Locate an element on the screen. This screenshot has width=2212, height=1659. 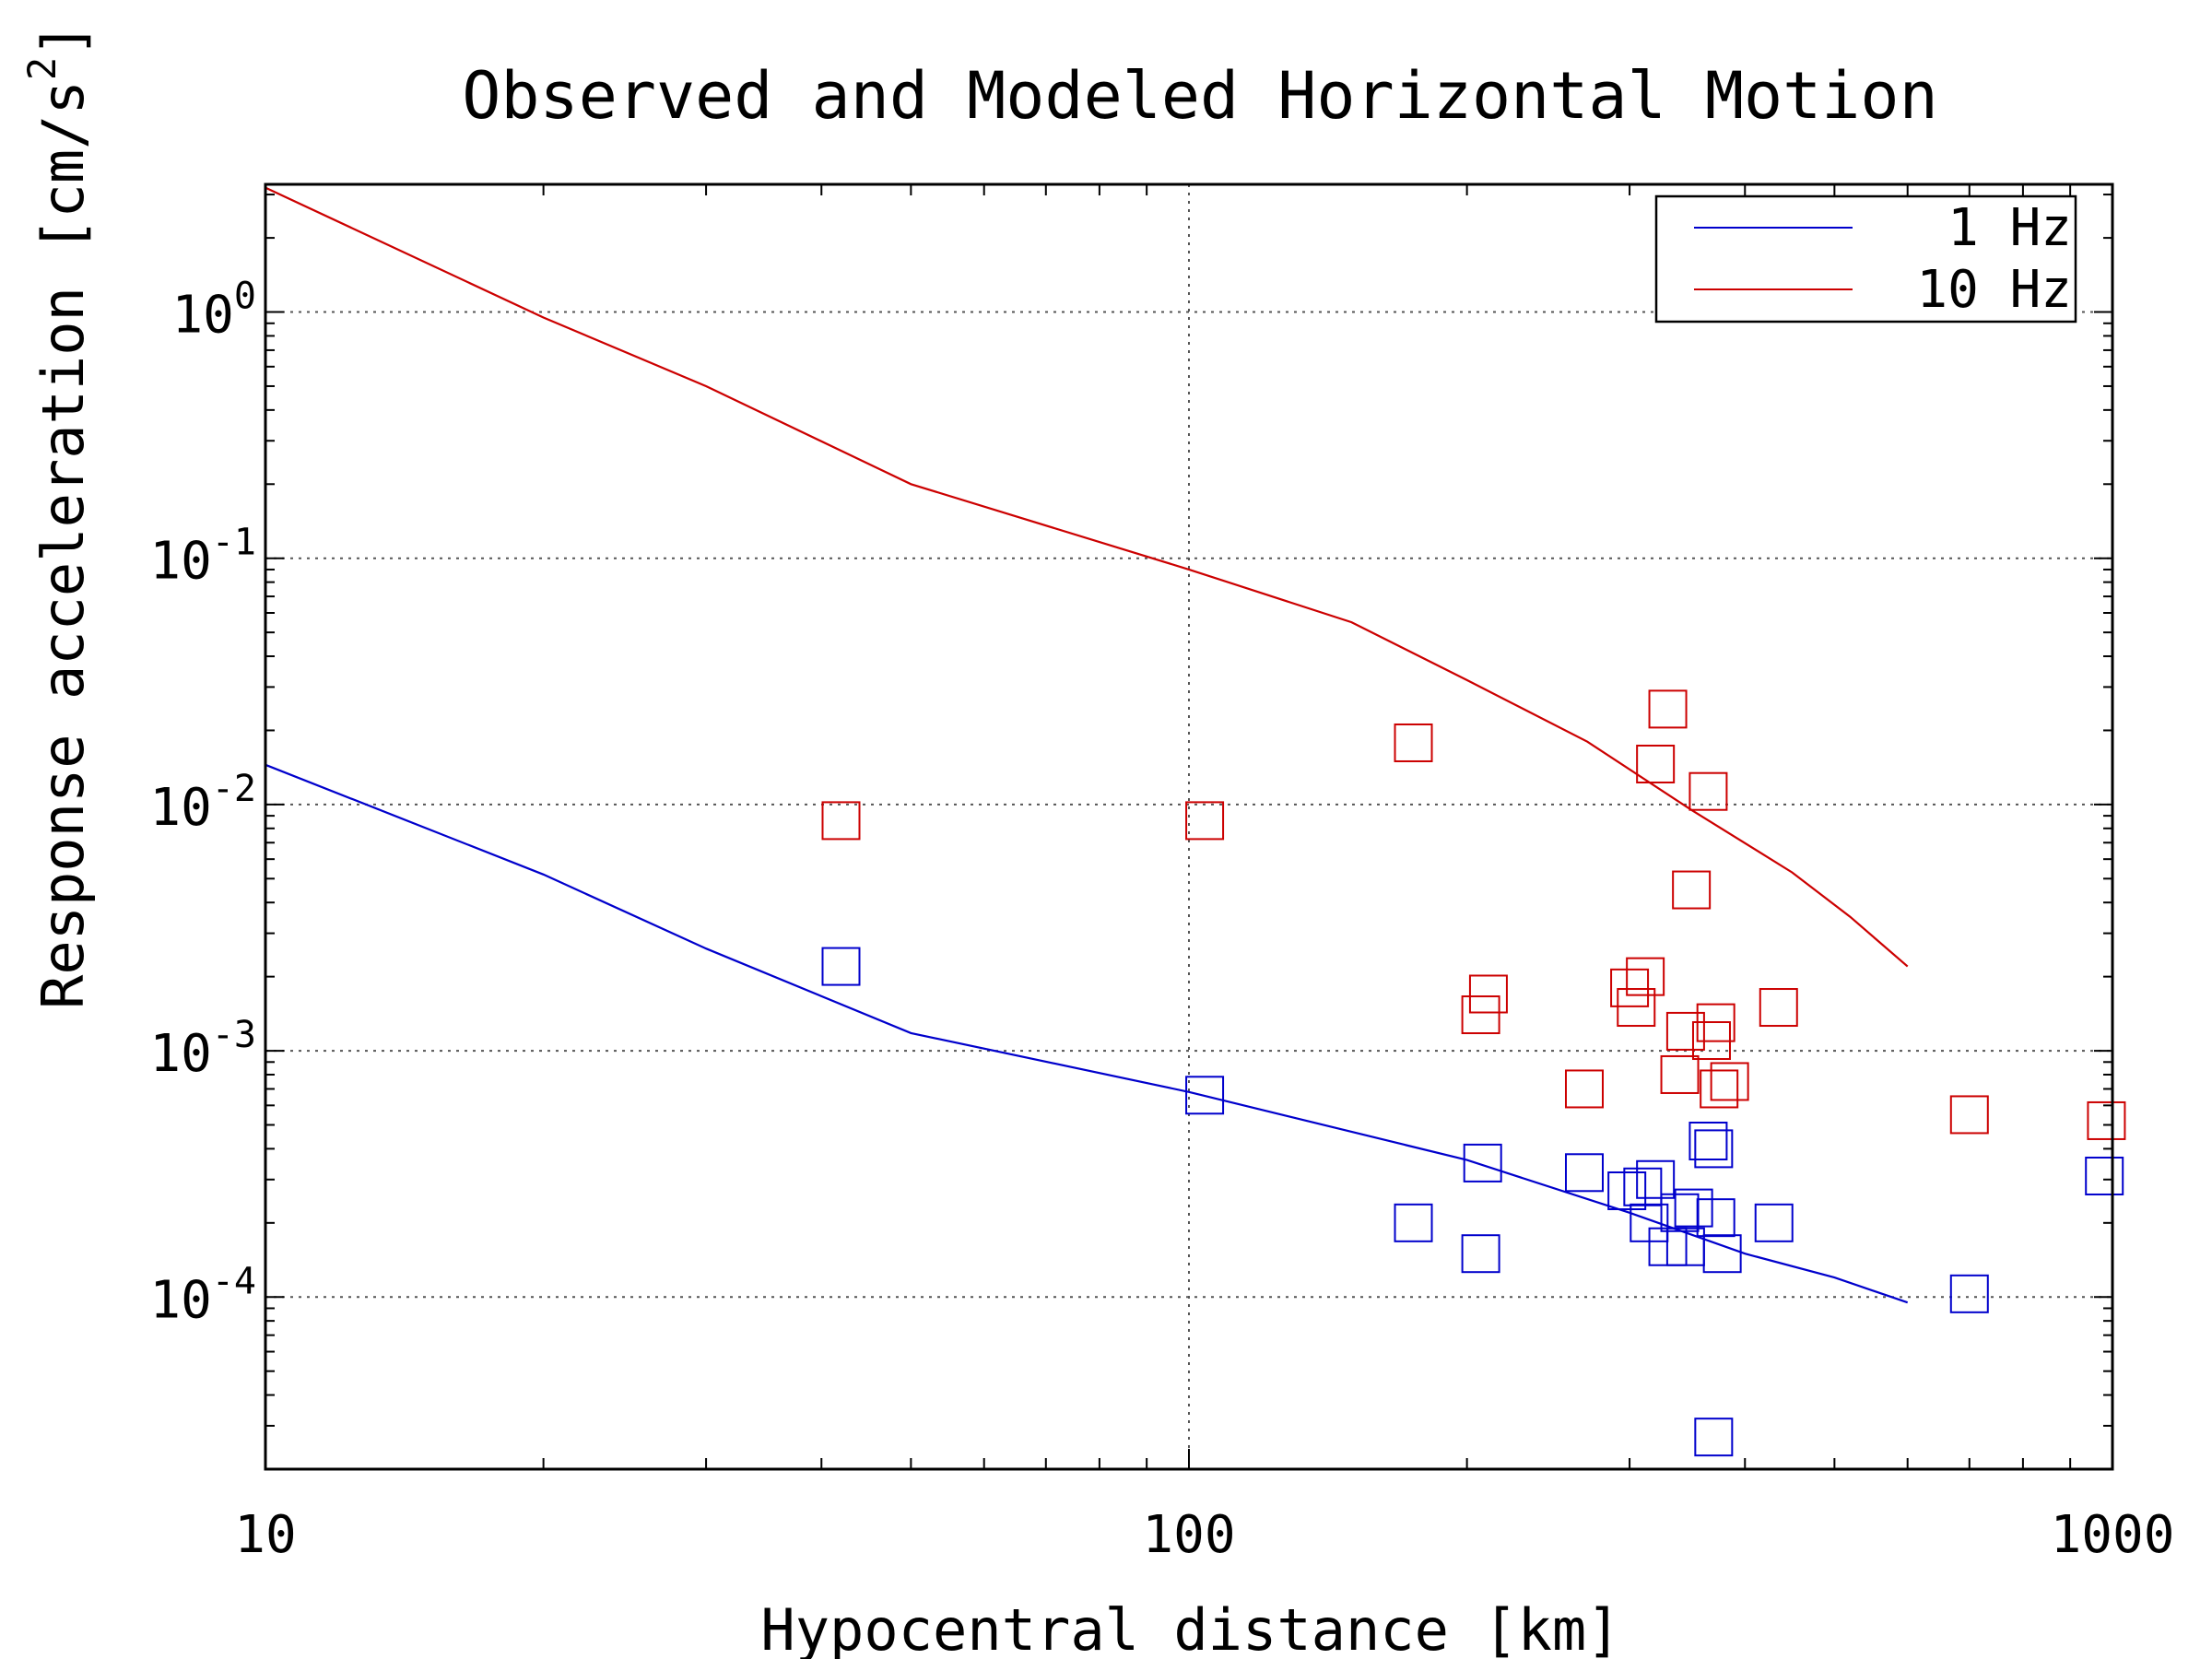
y-tick-label: 10⁰ is located at coordinates (213, 311).